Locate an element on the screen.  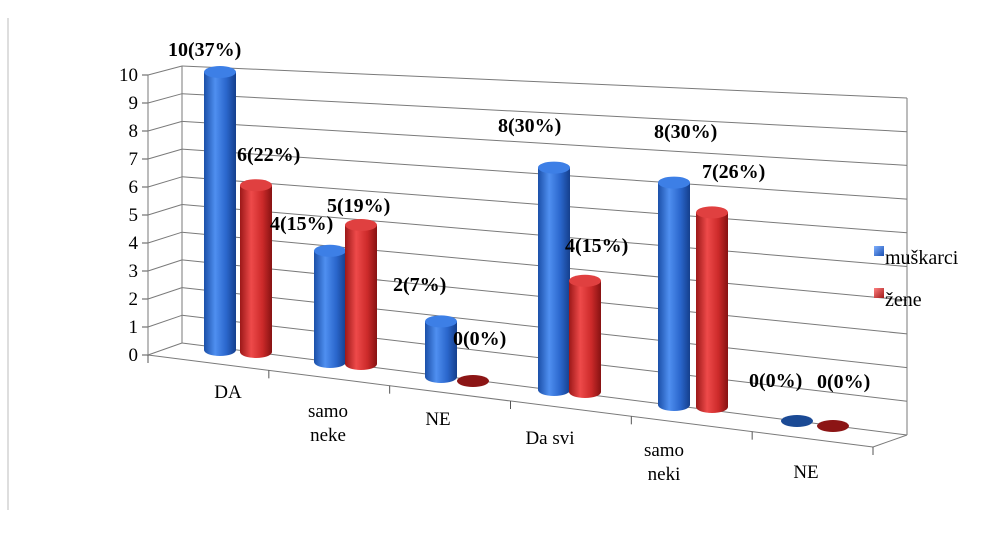
data-label: 2(7%) is located at coordinates (419, 285).